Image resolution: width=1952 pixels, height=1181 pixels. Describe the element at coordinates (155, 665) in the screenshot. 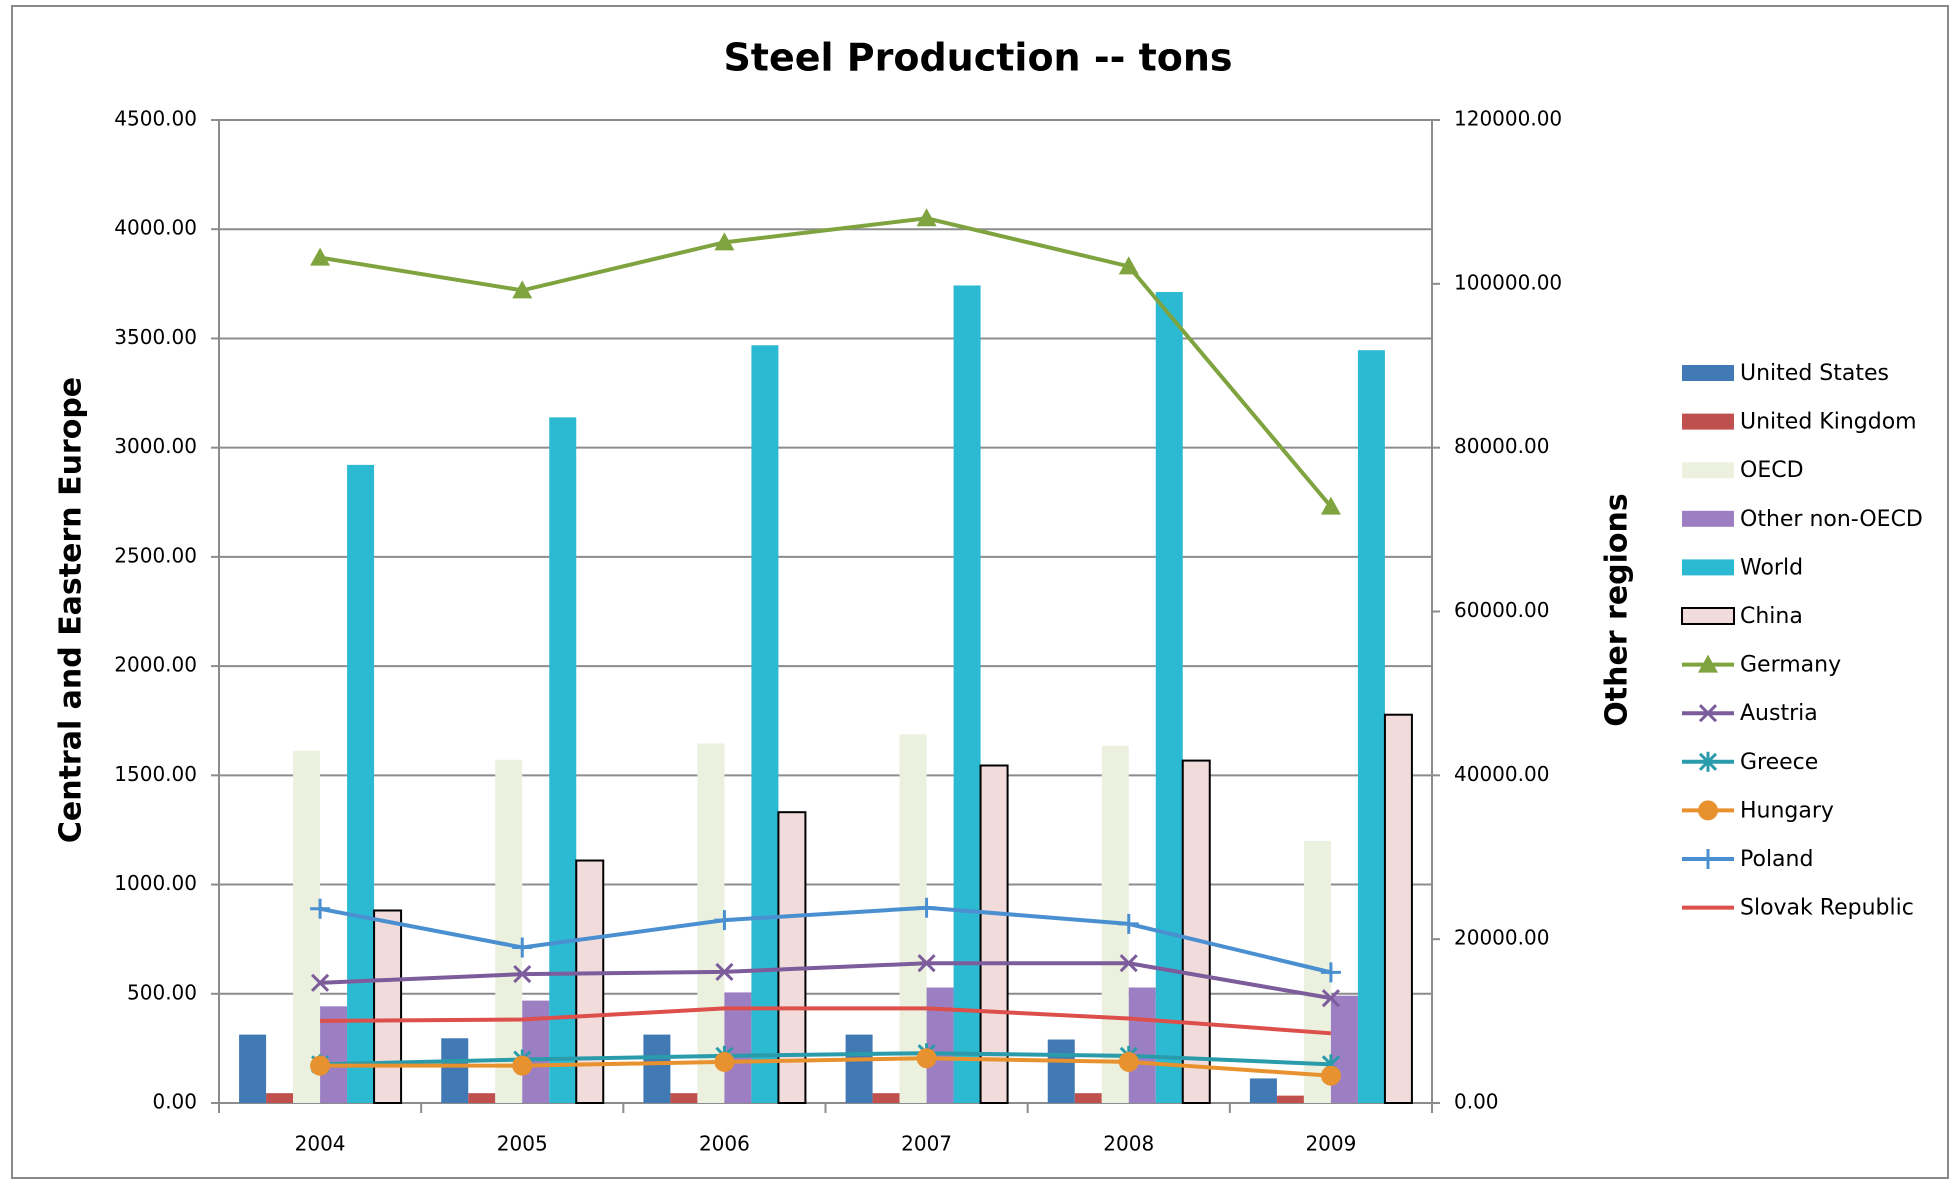

I see `y-tick-label: 2000.00` at that location.